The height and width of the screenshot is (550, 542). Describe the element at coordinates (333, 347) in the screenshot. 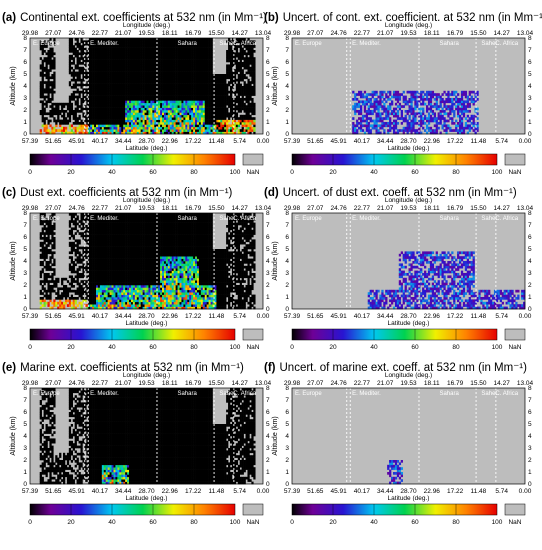

I see `colorbar-tick: 20` at that location.